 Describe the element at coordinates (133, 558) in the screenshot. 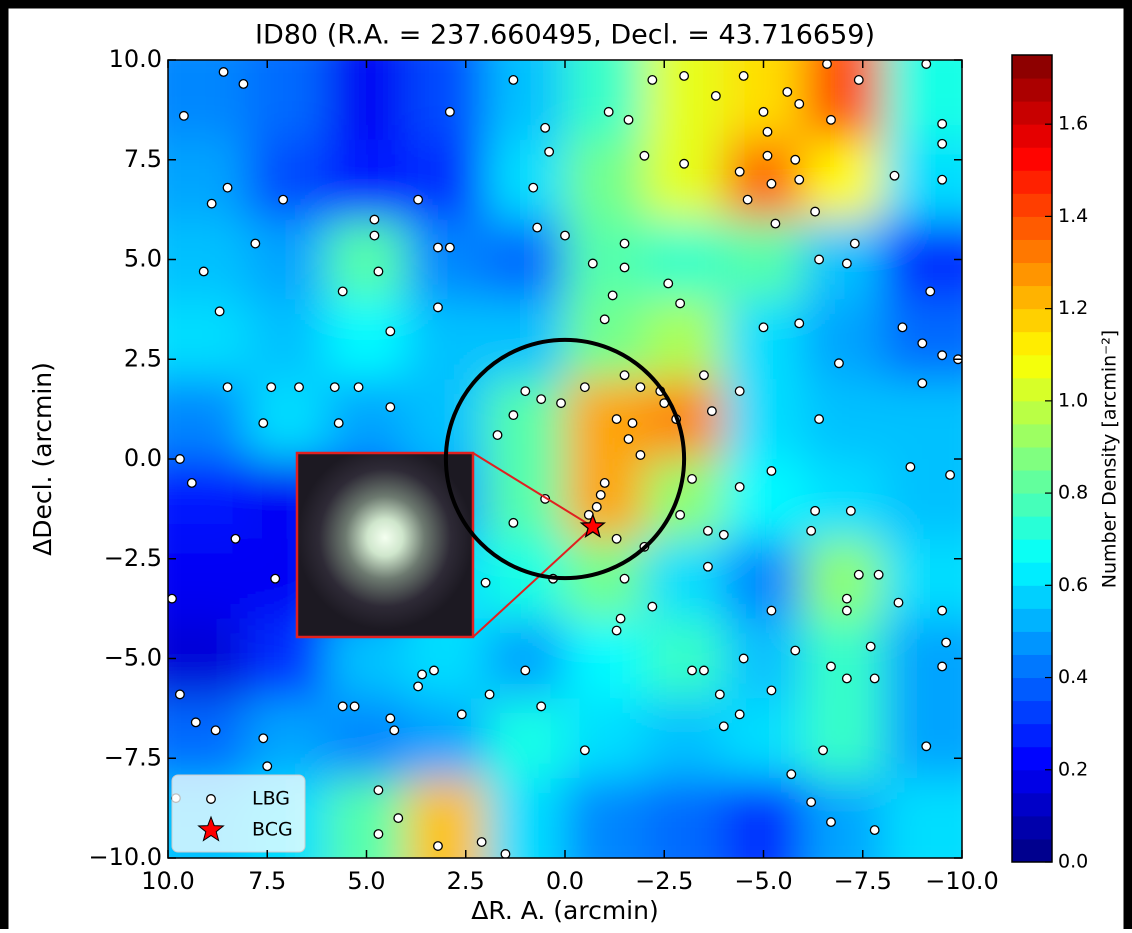

I see `y-tick-label: −2.5` at that location.